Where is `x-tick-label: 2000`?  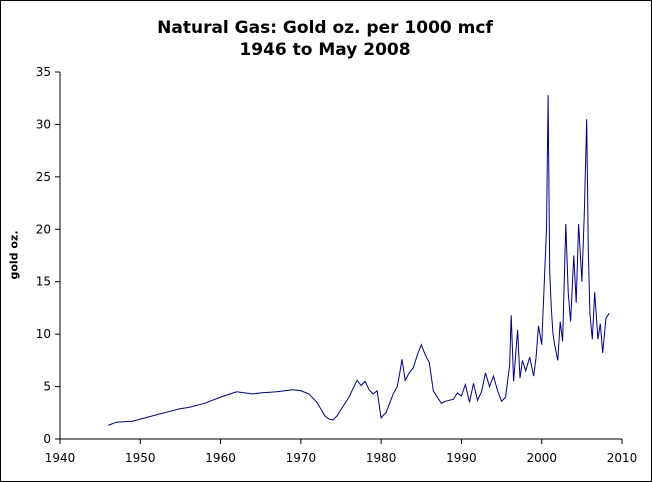 x-tick-label: 2000 is located at coordinates (541, 458).